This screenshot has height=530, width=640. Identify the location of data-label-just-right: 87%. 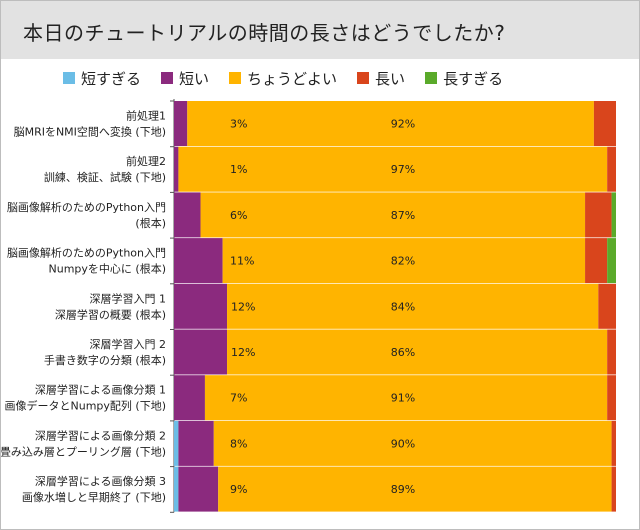
(403, 215).